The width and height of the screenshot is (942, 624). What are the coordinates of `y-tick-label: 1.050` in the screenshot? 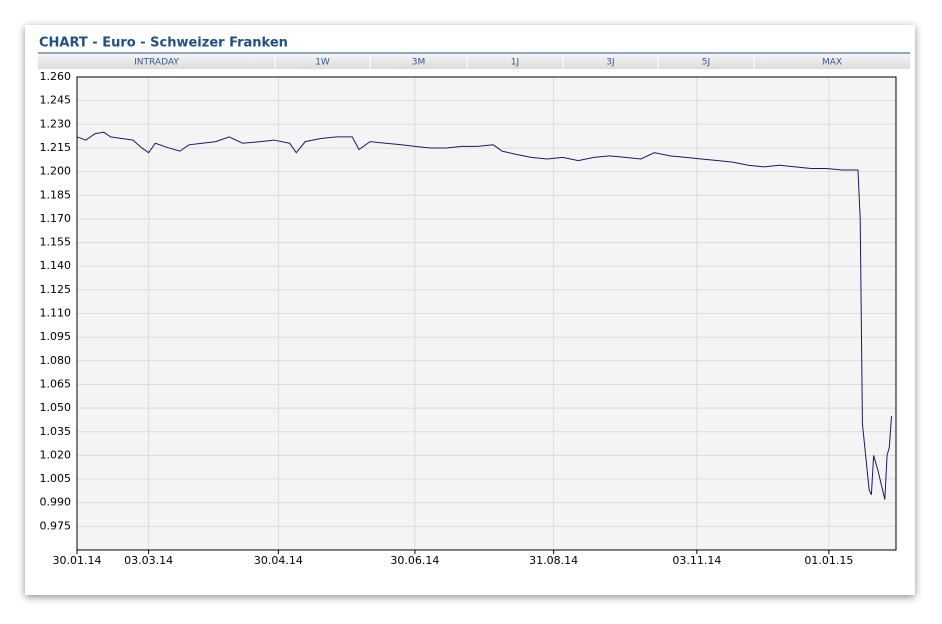 It's located at (56, 407).